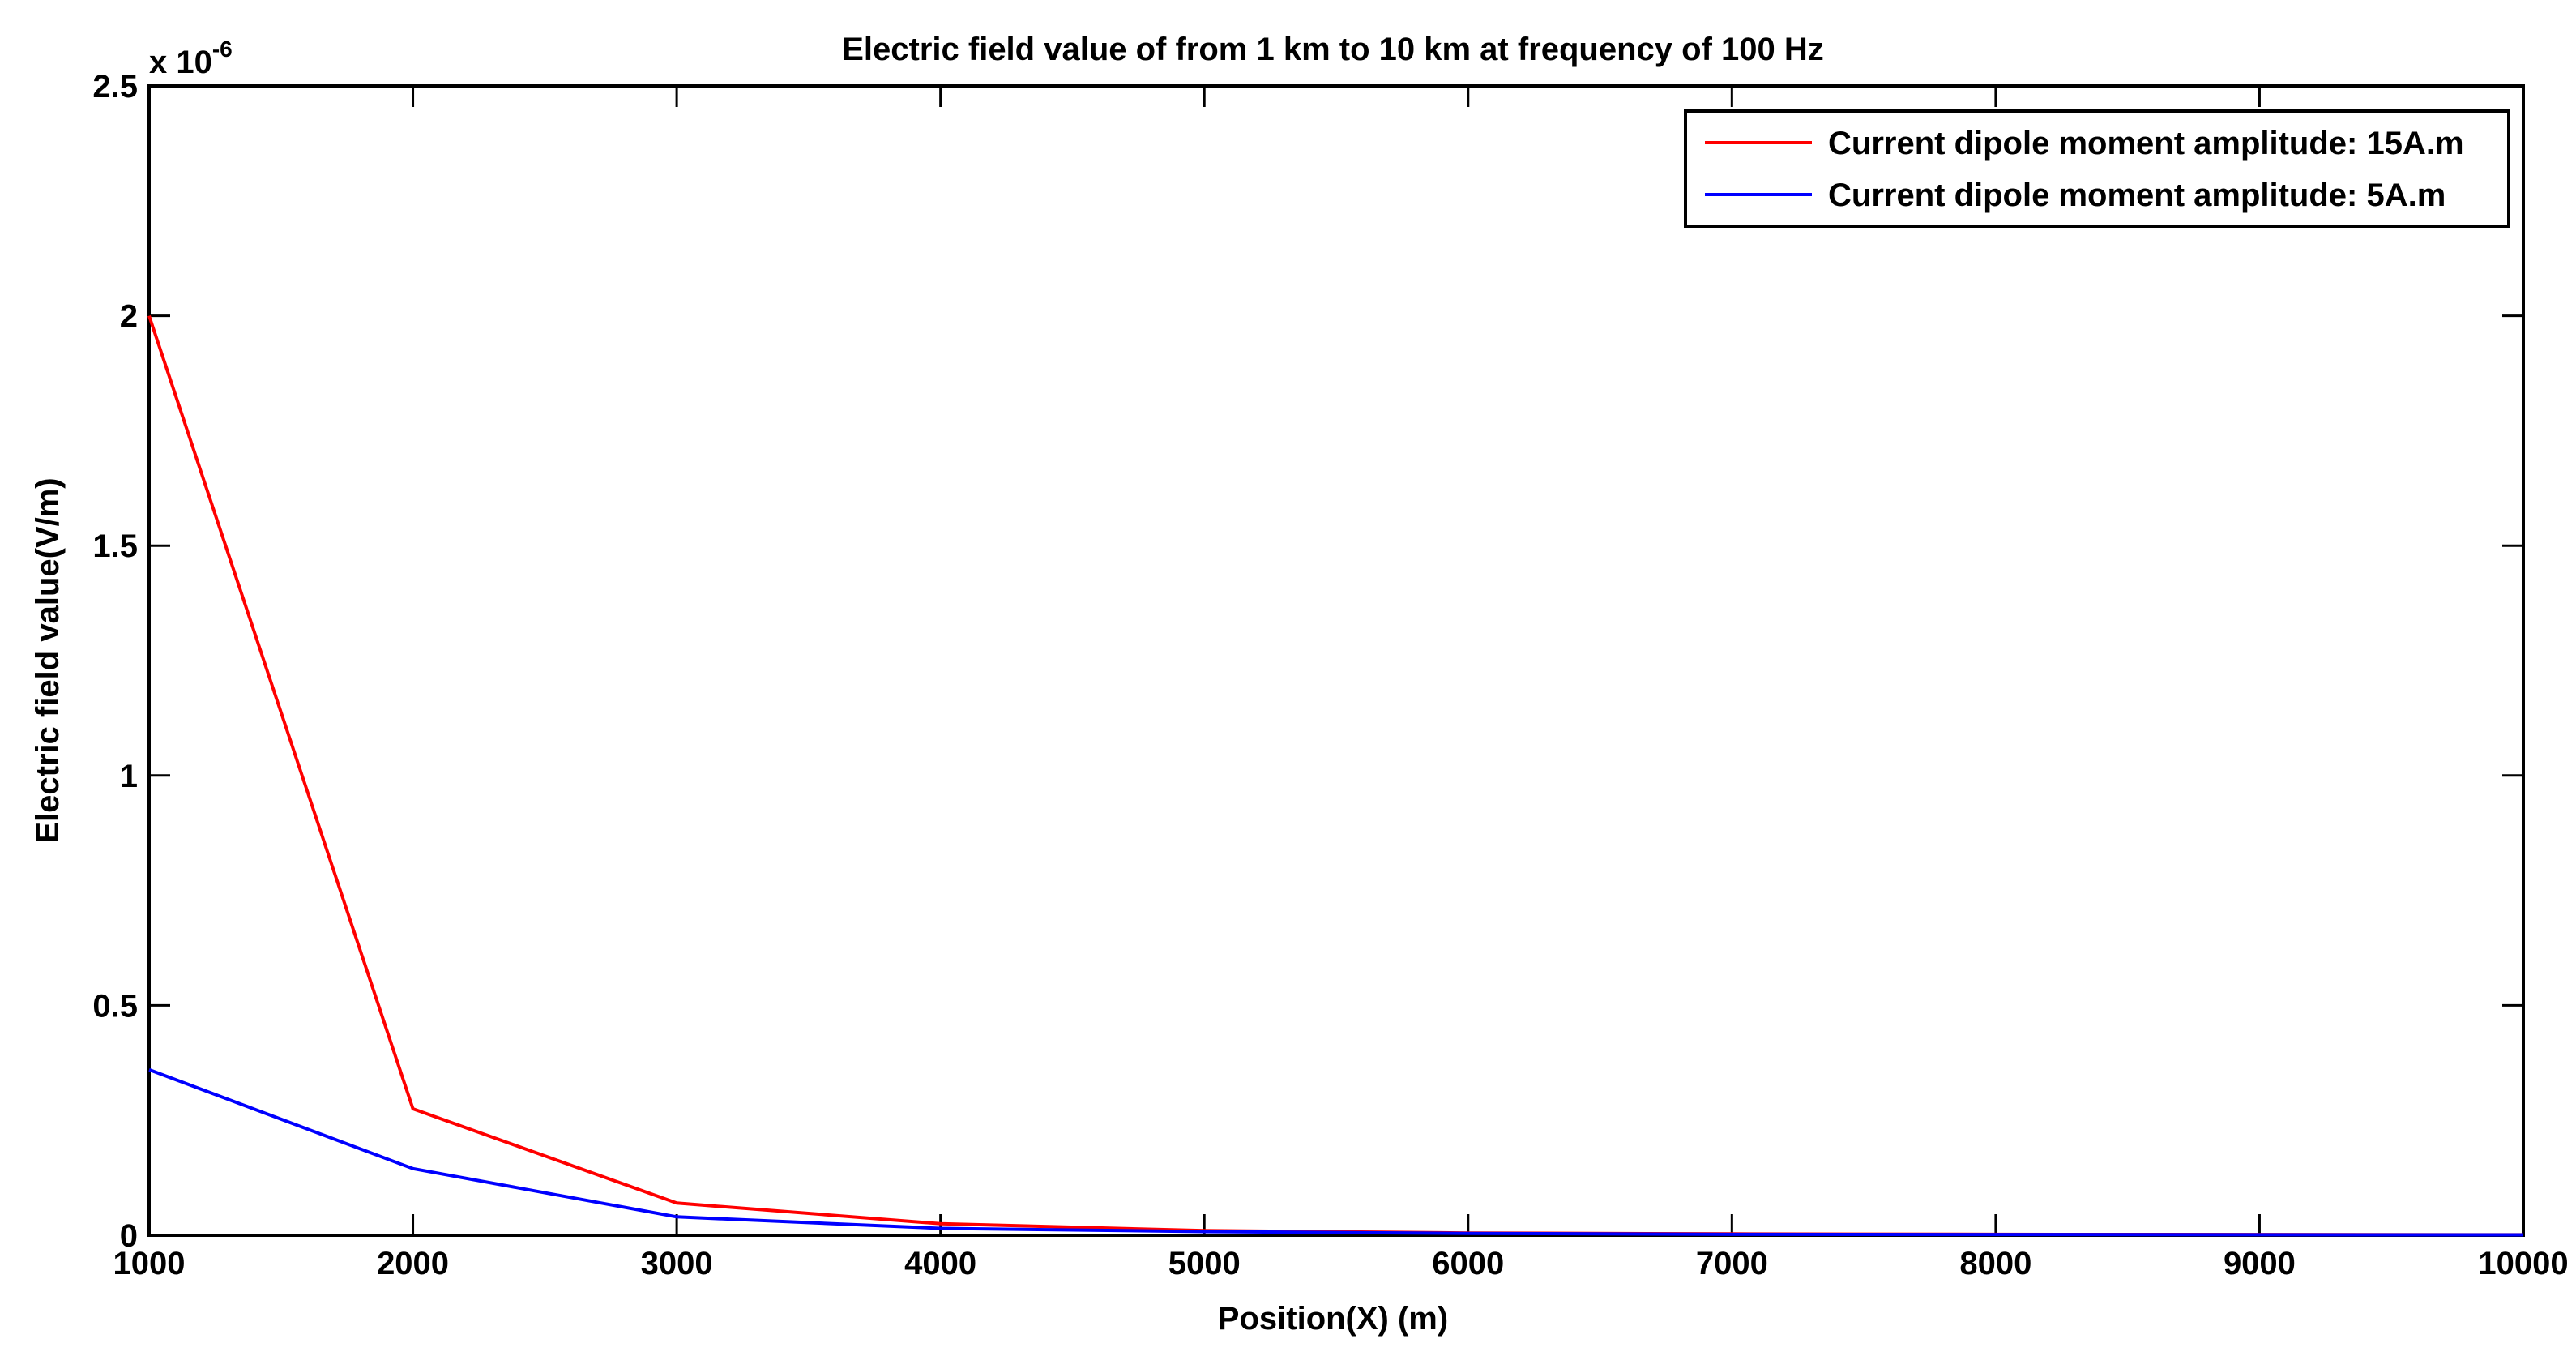 This screenshot has height=1356, width=2576. I want to click on x-tick-label: 10000, so click(2523, 1263).